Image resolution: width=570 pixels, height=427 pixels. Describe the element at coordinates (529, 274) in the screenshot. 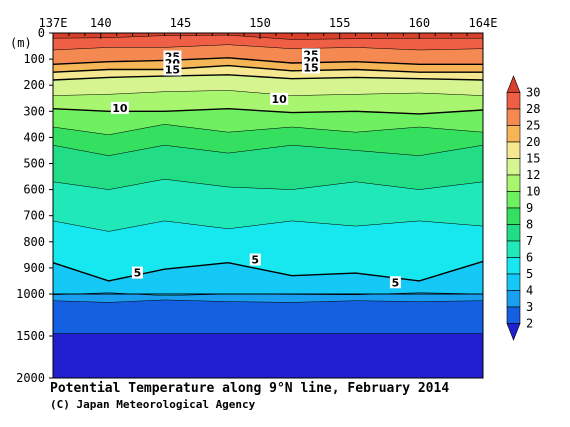

I see `colorbar-label: 5` at that location.